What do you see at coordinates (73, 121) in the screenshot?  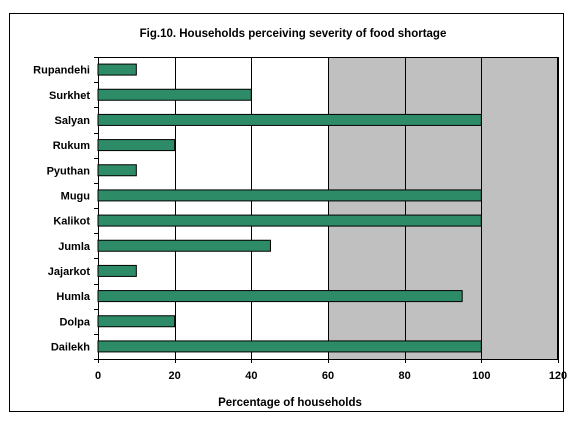 I see `y-tick-label: Salyan` at bounding box center [73, 121].